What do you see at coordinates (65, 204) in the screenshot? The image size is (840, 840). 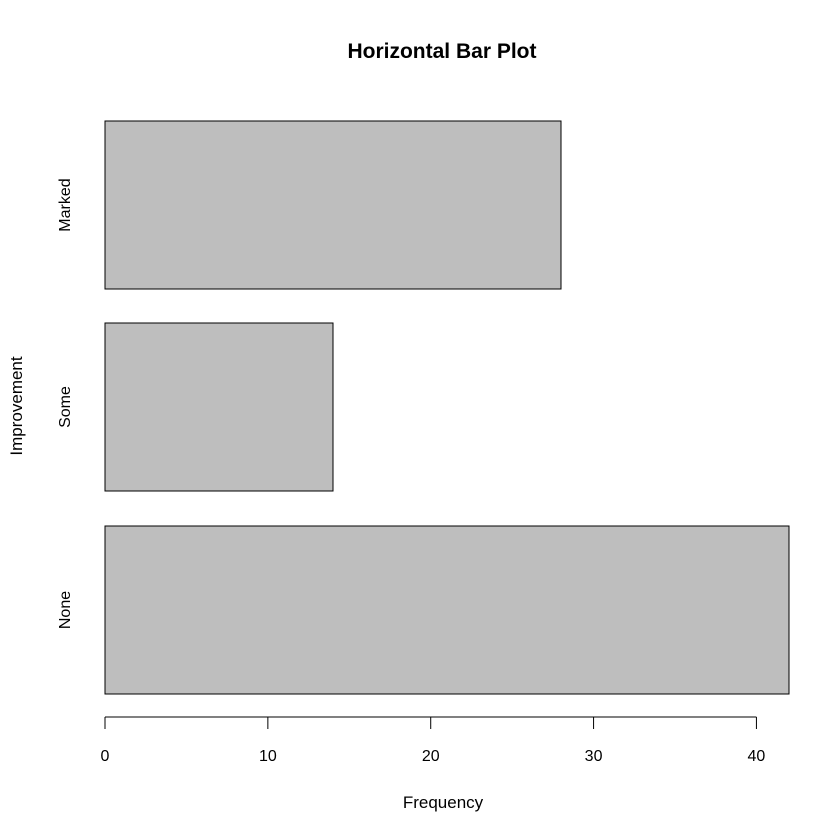 I see `category-label-marked: Marked` at bounding box center [65, 204].